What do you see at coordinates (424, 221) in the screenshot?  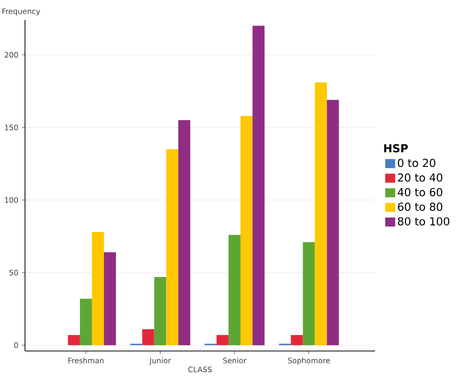 I see `legend-label: 80 to 100` at bounding box center [424, 221].